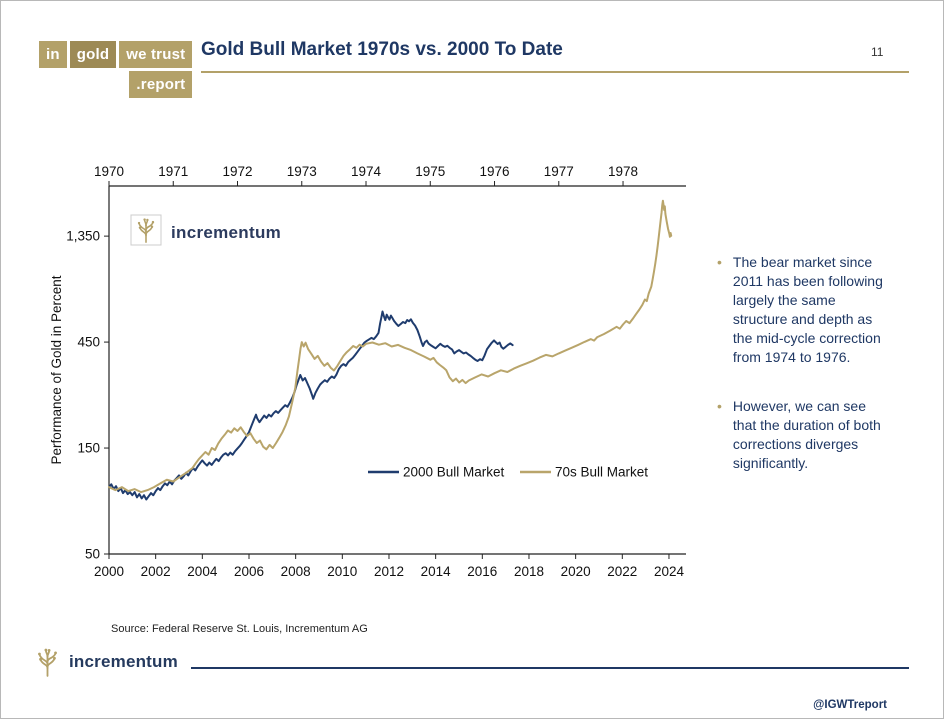  What do you see at coordinates (161, 84) in the screenshot?
I see `logo-word-report: .report` at bounding box center [161, 84].